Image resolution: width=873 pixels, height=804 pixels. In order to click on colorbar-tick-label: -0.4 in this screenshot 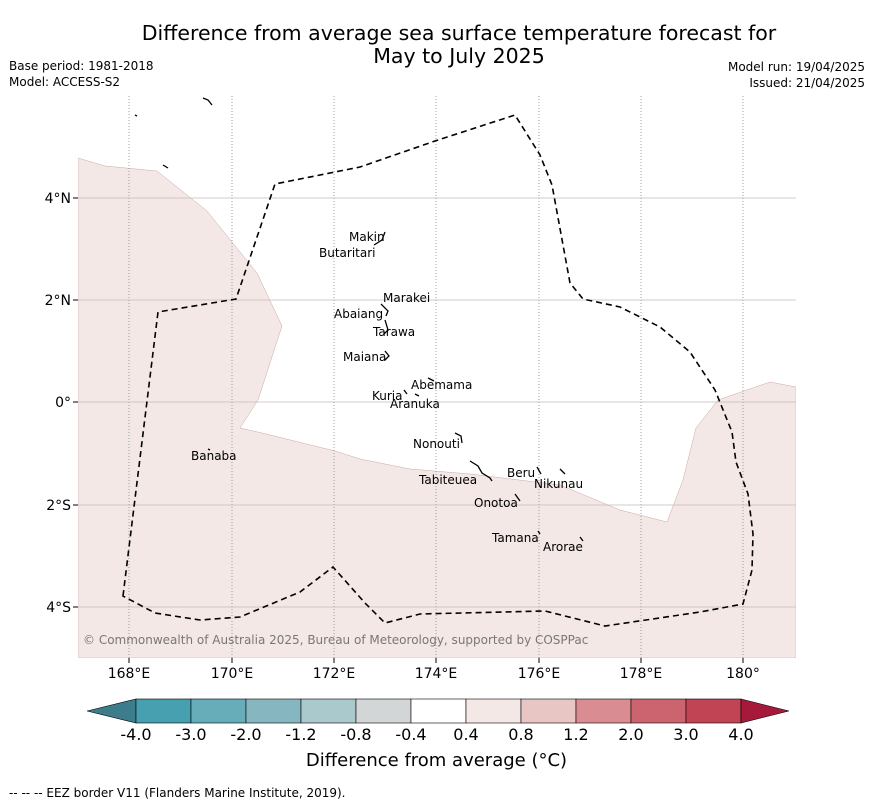, I will do `click(410, 734)`.